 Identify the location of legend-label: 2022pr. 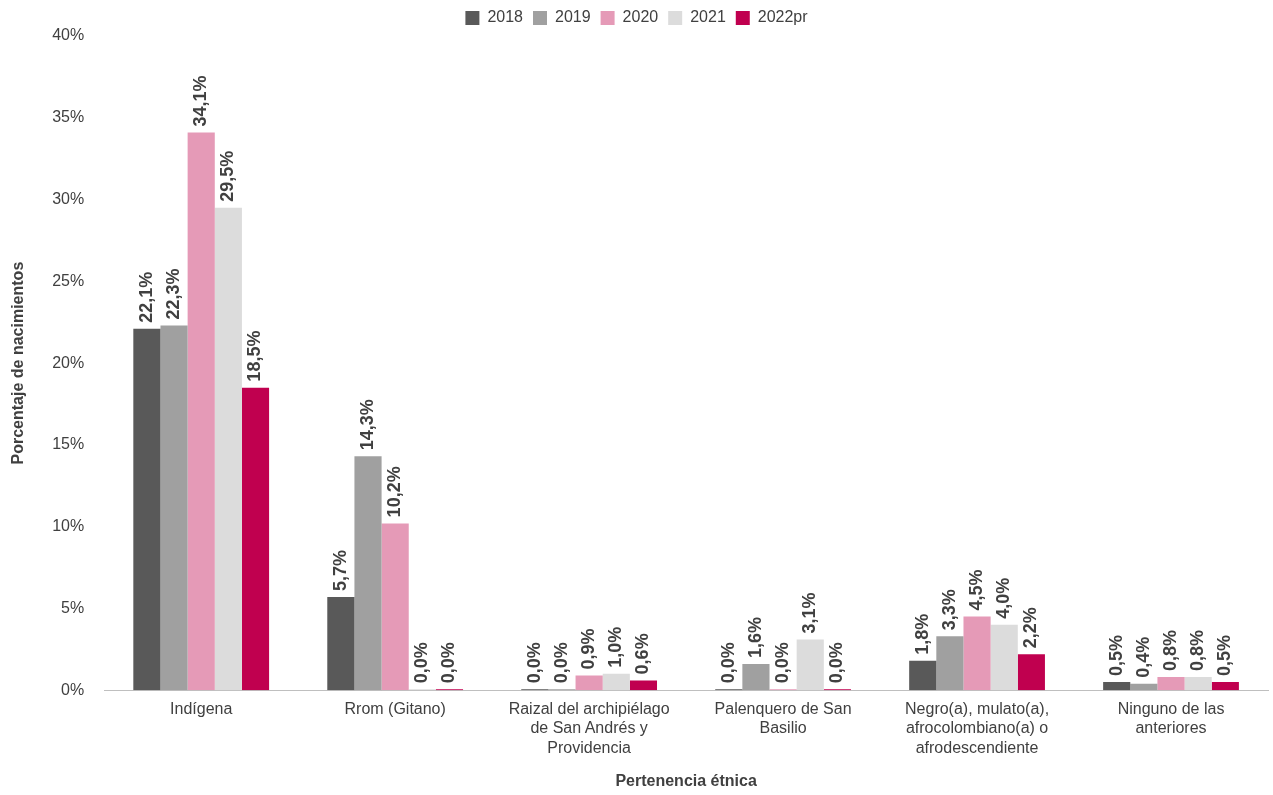
(783, 17).